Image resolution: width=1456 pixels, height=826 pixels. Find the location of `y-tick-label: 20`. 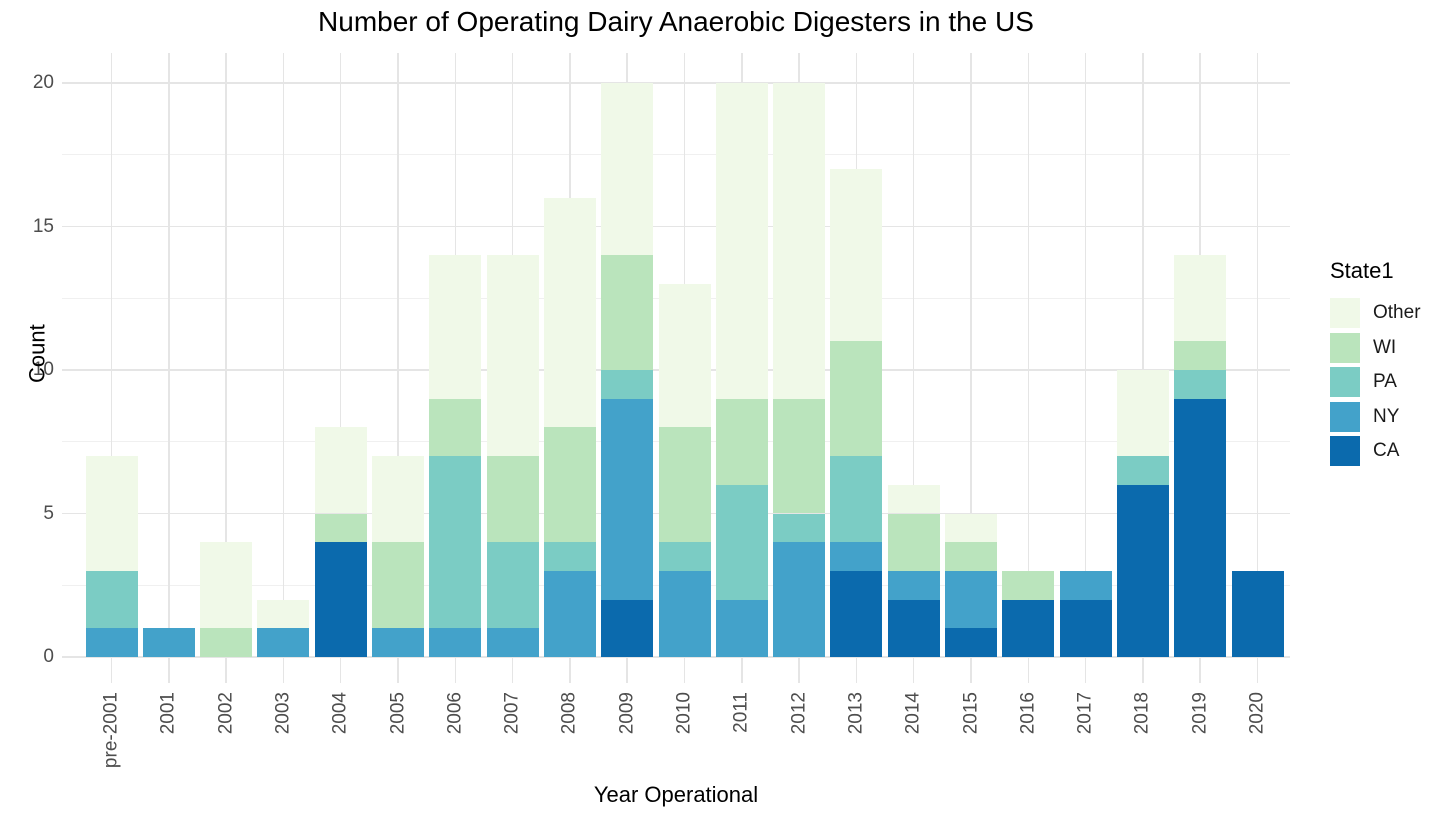

y-tick-label: 20 is located at coordinates (43, 82).